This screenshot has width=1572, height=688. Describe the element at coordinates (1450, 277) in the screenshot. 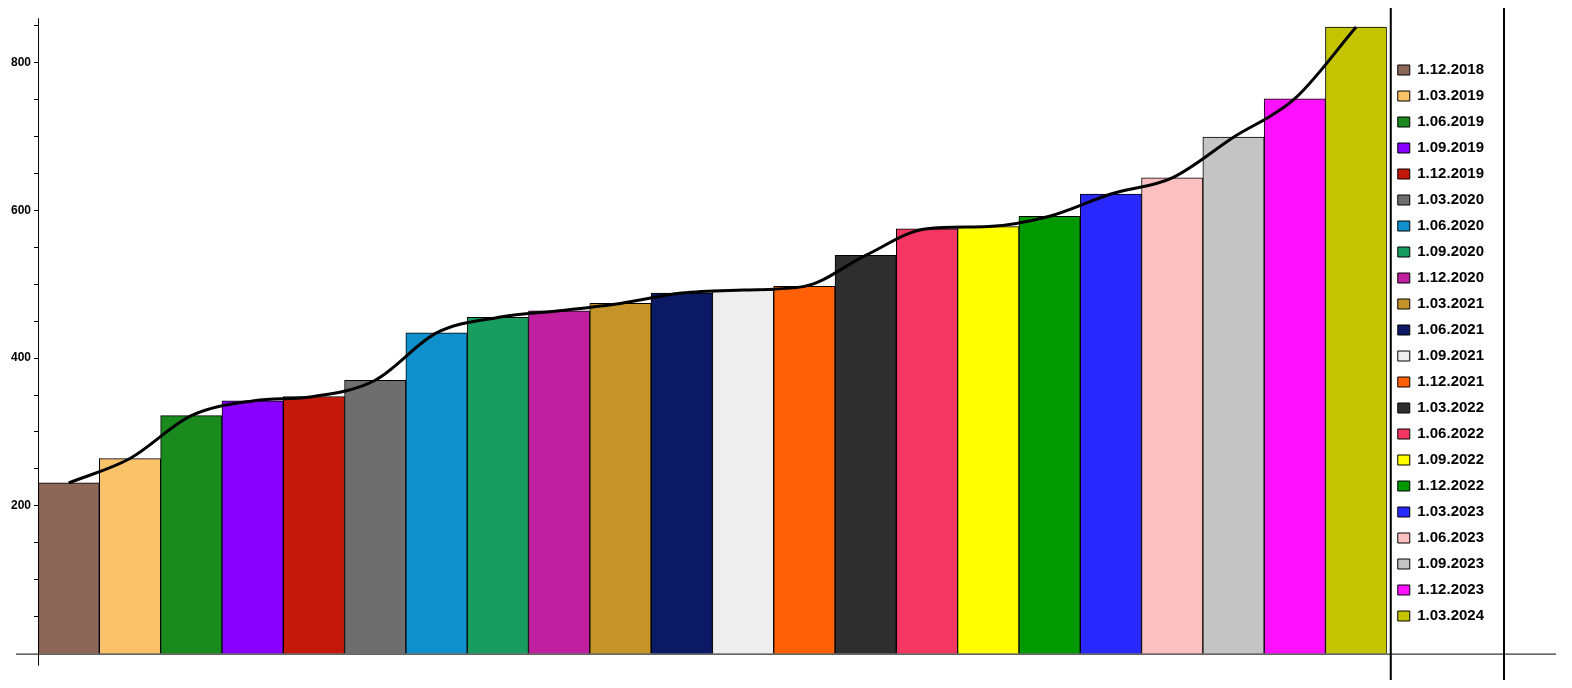

I see `legend-label: 1.12.2020` at that location.